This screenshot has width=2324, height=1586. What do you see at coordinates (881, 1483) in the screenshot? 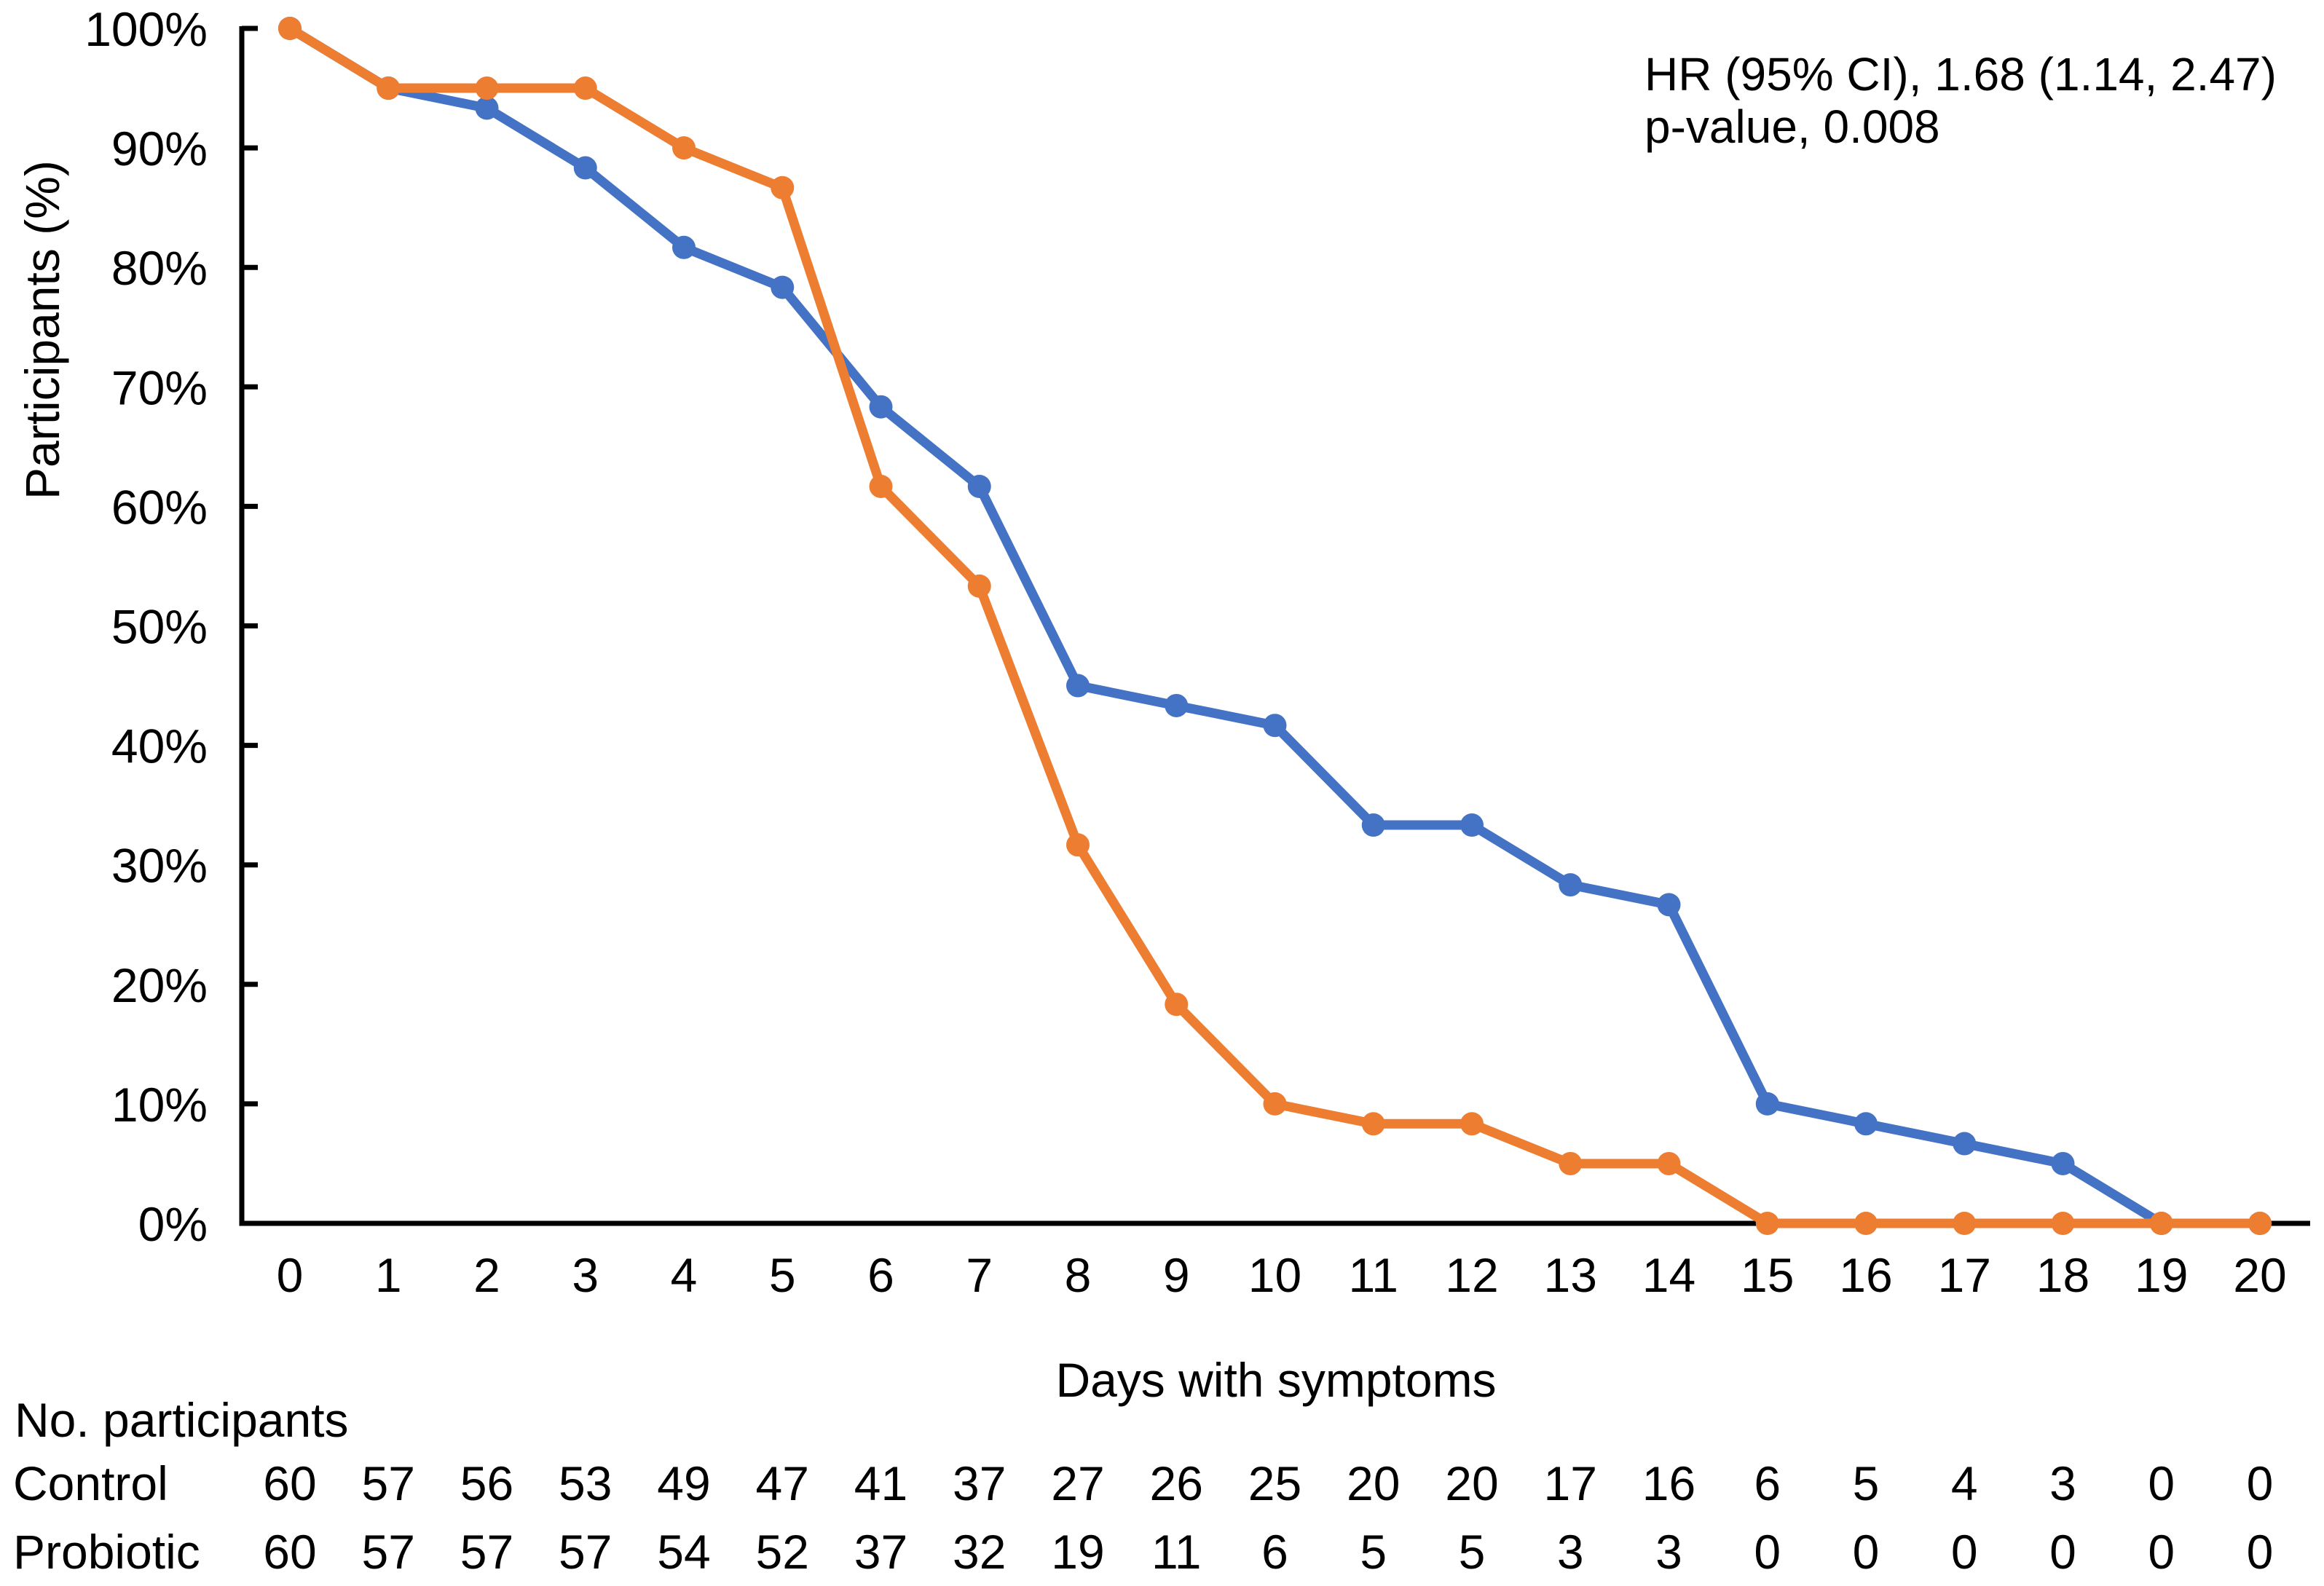
I see `risk-count-control-day6: 41` at bounding box center [881, 1483].